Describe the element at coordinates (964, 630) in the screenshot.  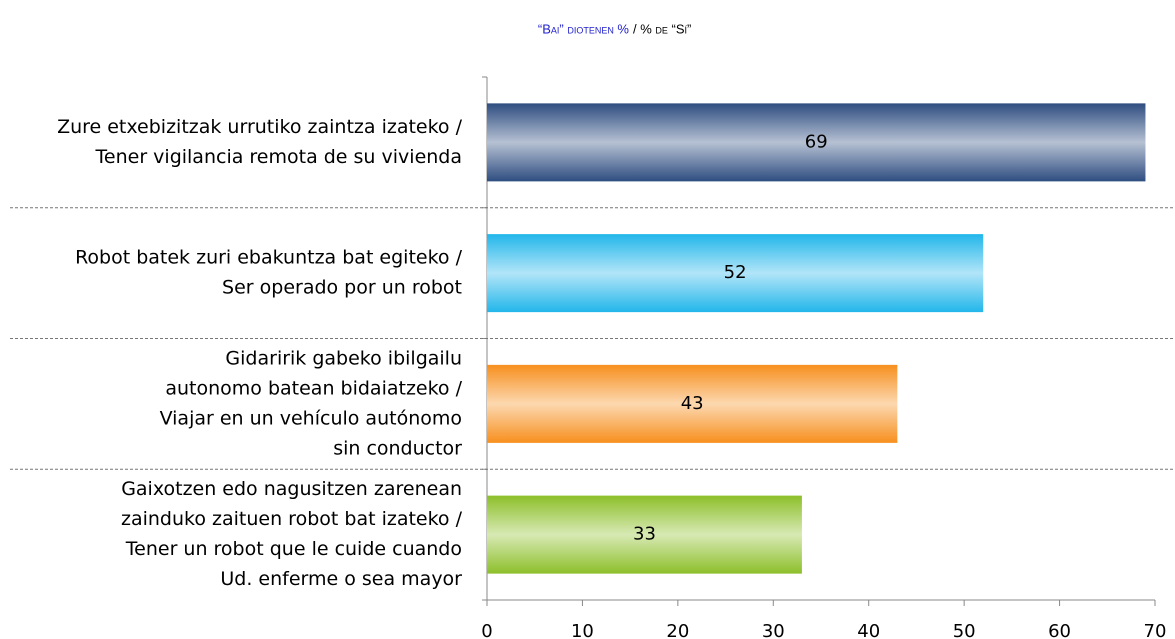
I see `x-tick-label: 50` at that location.